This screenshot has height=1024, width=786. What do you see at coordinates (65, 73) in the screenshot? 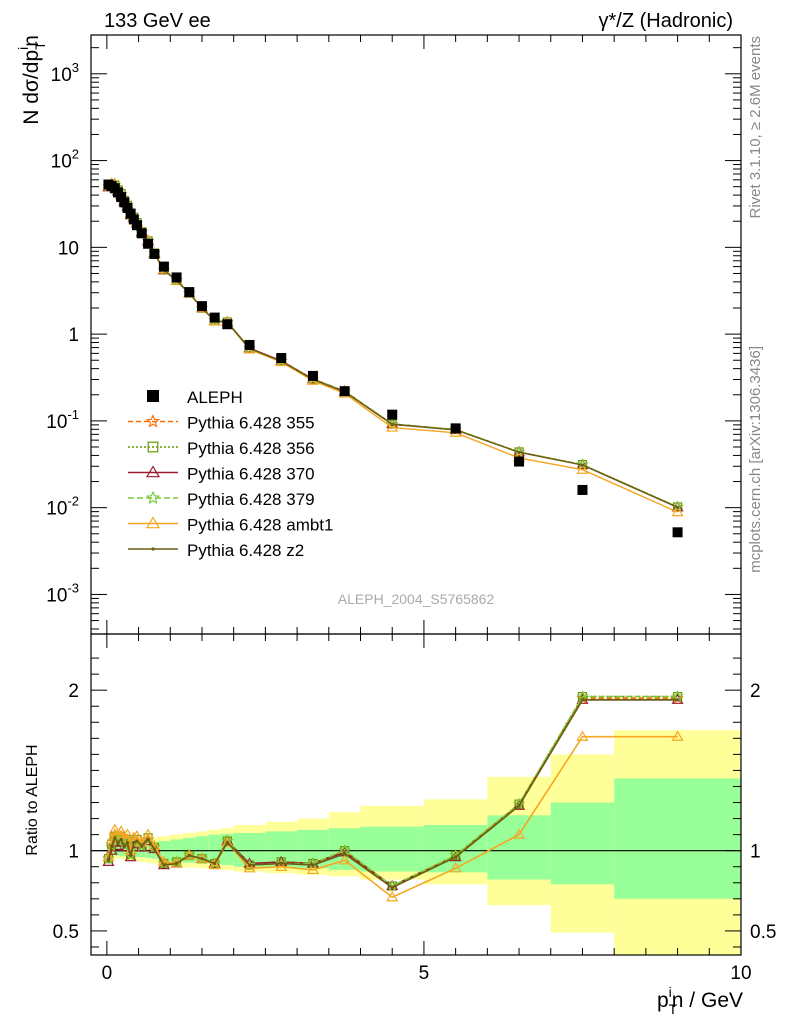
I see `y-tick-label: 10³` at bounding box center [65, 73].